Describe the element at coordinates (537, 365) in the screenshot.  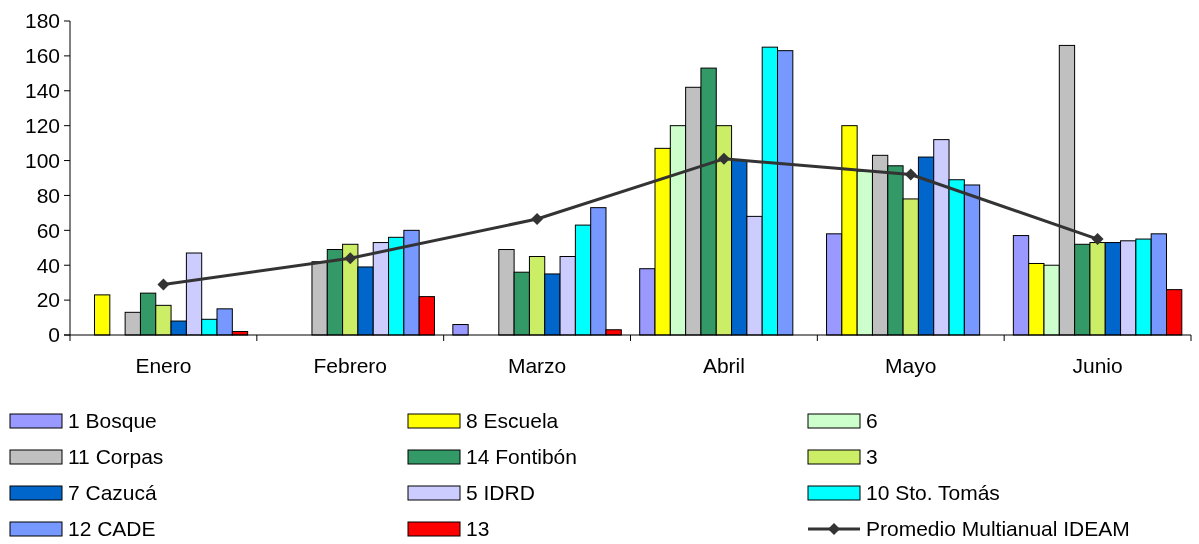
I see `x-tick-label: Marzo` at that location.